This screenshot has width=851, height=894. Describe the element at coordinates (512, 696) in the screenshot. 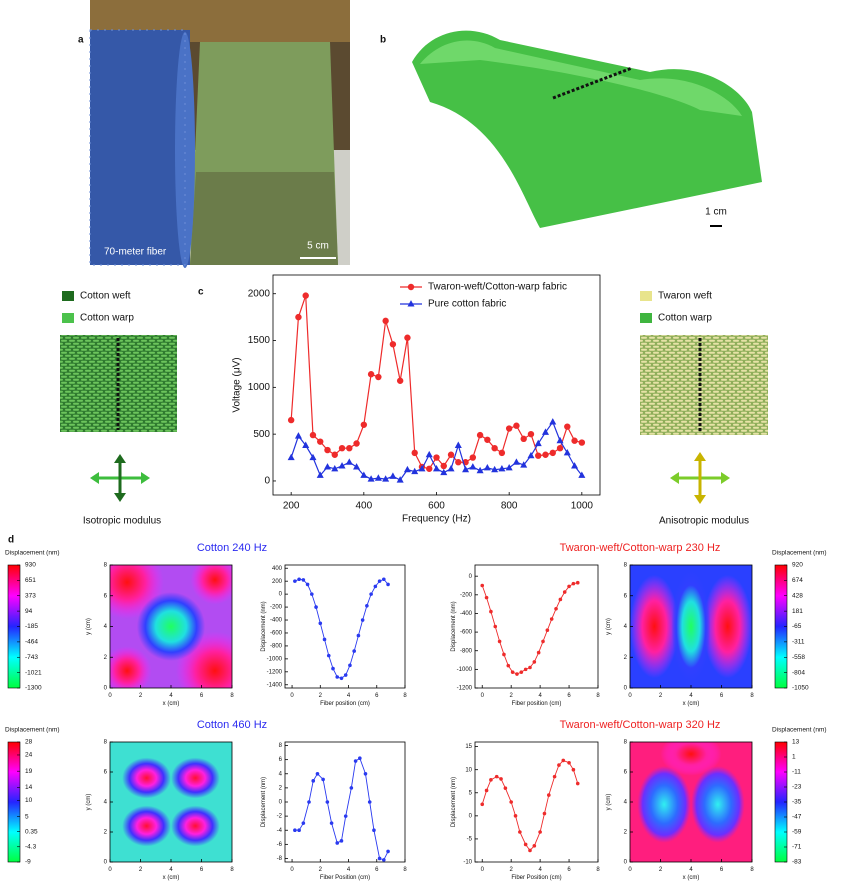

I see `x-tick-label: 2` at that location.